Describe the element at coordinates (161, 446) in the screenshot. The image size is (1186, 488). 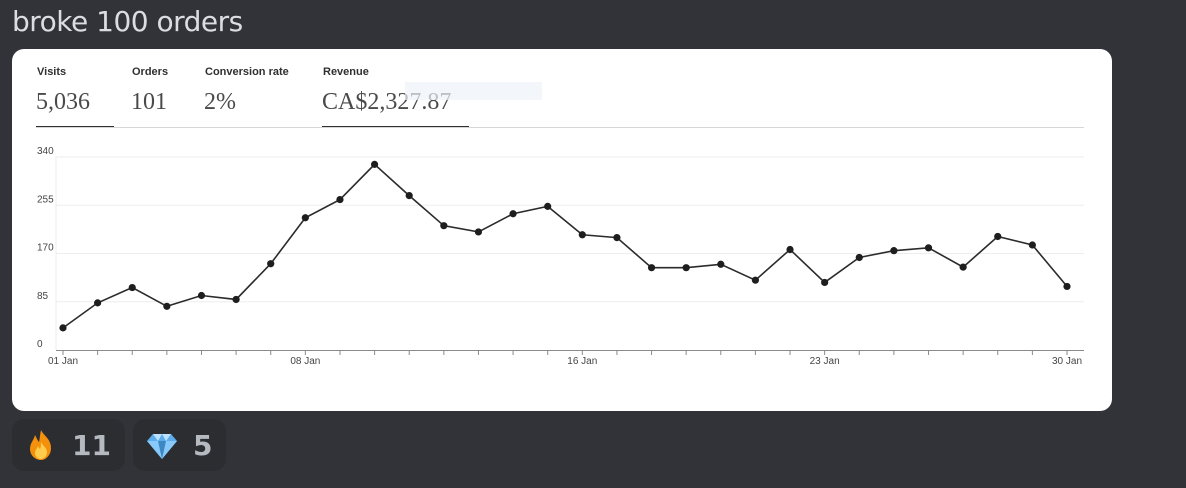
I see `gem-icon` at that location.